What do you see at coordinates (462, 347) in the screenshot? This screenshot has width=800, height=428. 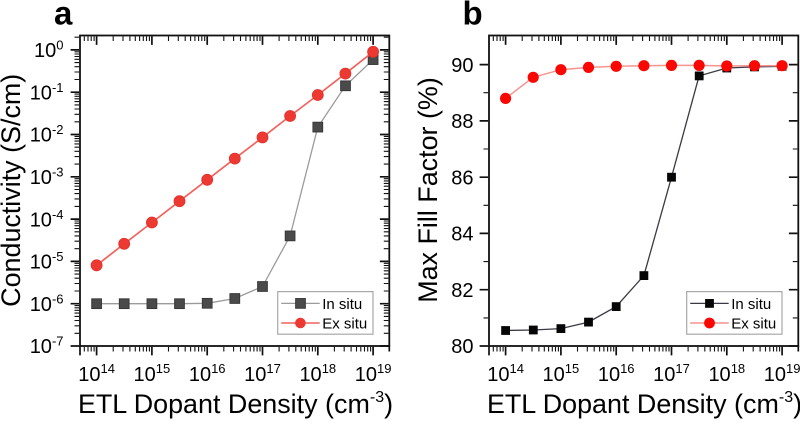 I see `svg-text: 80` at bounding box center [462, 347].